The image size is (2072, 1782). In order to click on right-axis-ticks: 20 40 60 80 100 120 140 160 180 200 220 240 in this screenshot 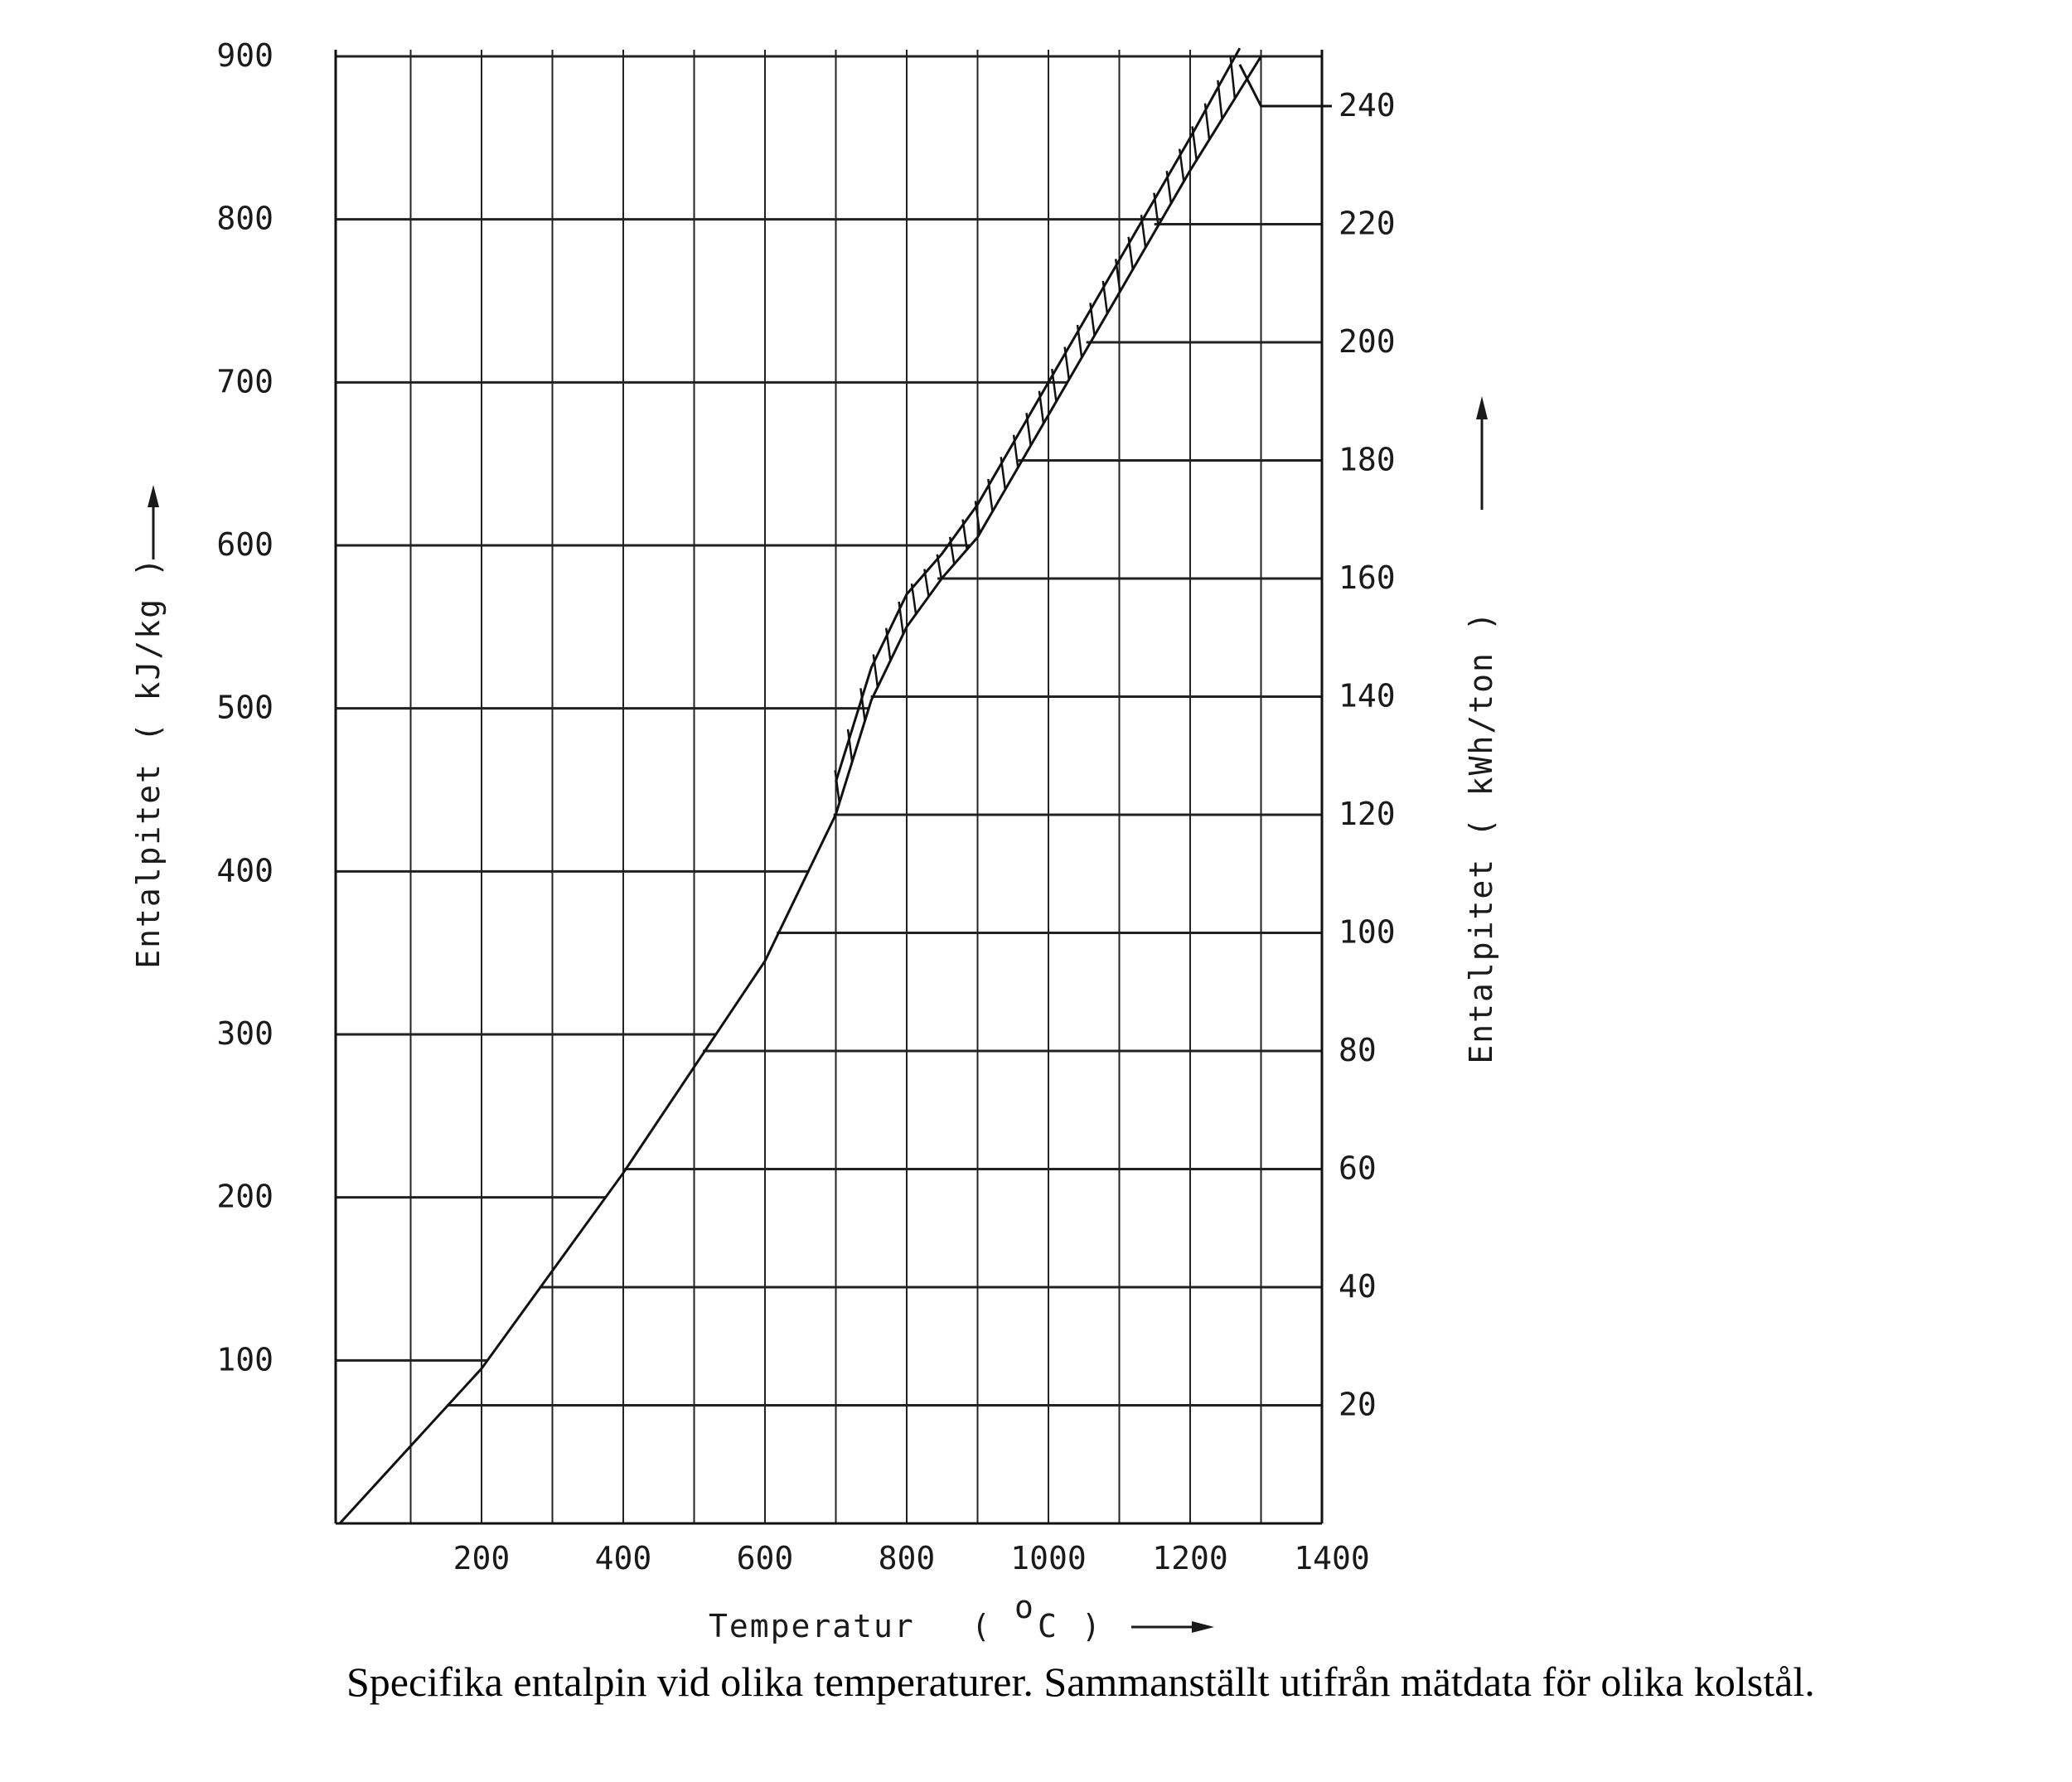, I will do `click(1367, 755)`.